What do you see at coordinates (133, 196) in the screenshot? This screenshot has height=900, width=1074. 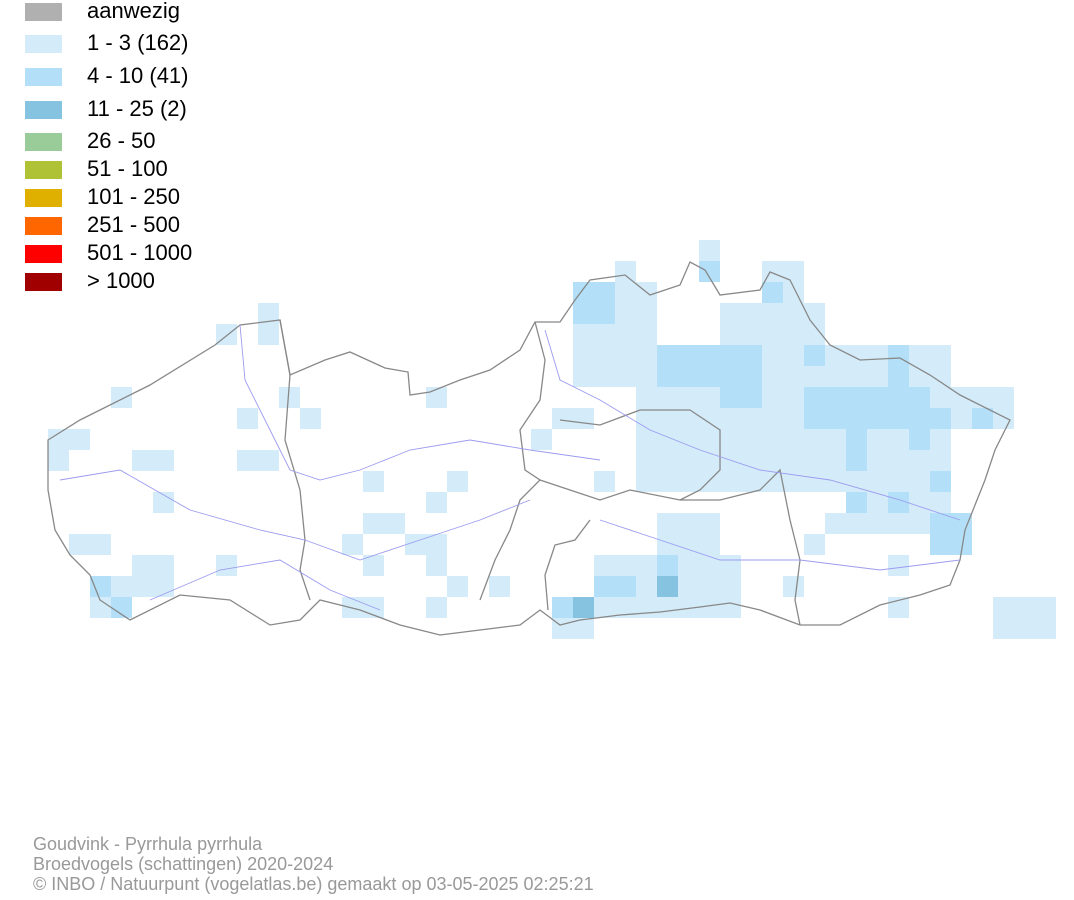 I see `legend-label: 101 - 250` at bounding box center [133, 196].